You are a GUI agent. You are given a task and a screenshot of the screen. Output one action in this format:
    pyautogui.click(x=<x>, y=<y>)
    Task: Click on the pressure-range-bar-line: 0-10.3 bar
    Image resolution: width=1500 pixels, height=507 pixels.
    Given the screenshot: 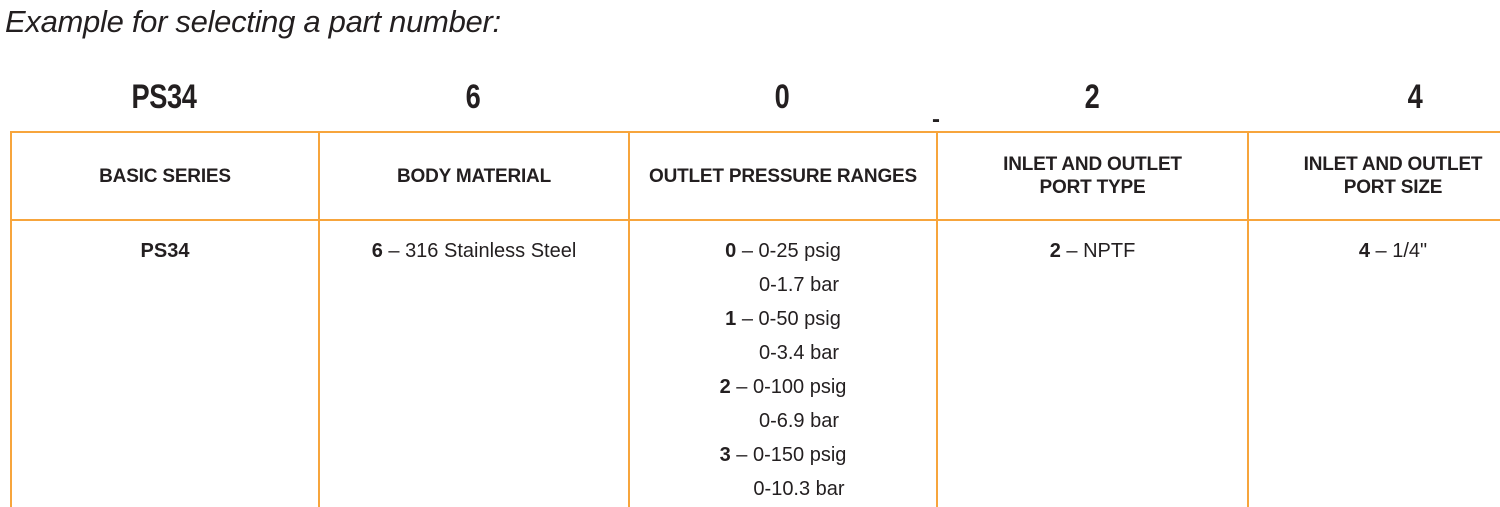 What is the action you would take?
    pyautogui.click(x=799, y=489)
    